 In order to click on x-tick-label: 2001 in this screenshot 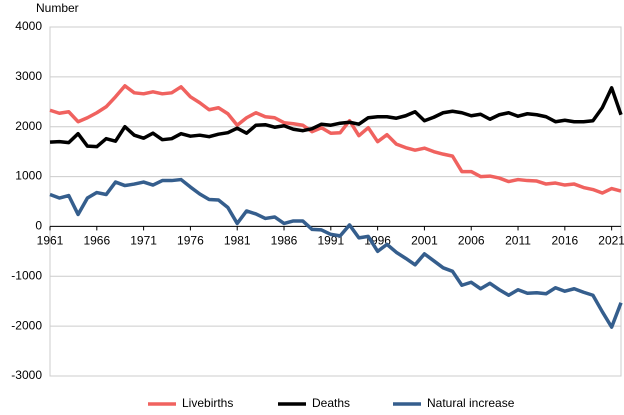, I will do `click(424, 241)`.